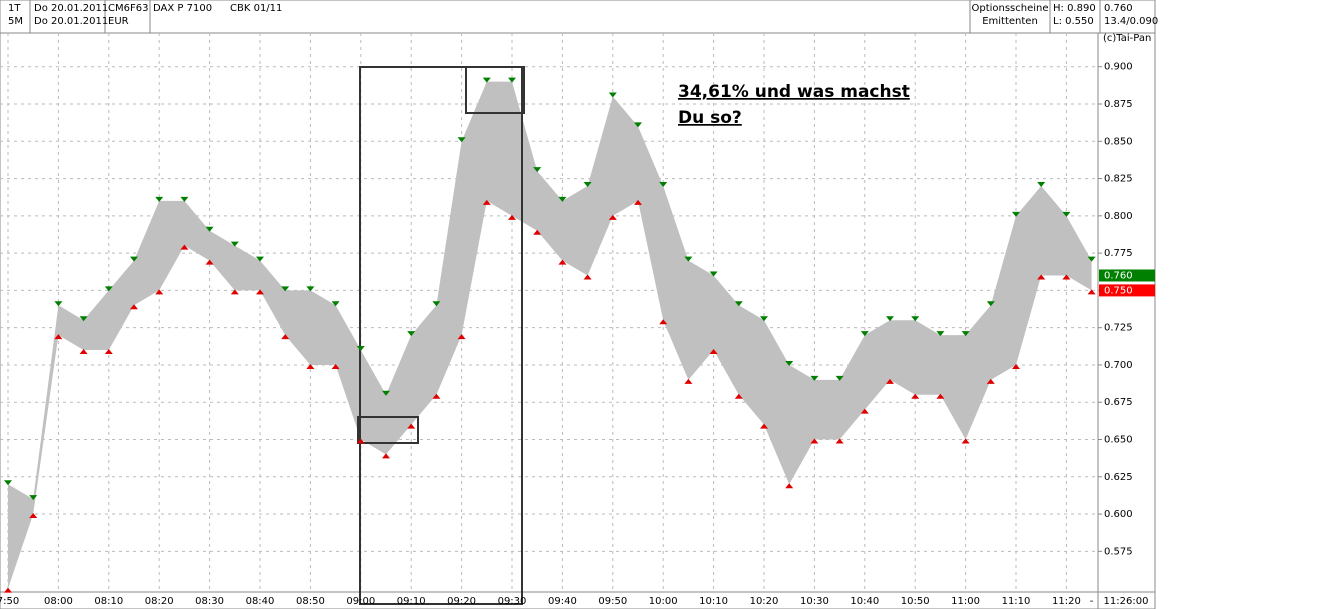 Image resolution: width=1323 pixels, height=609 pixels. What do you see at coordinates (1118, 477) in the screenshot?
I see `y-tick-label: 0.625` at bounding box center [1118, 477].